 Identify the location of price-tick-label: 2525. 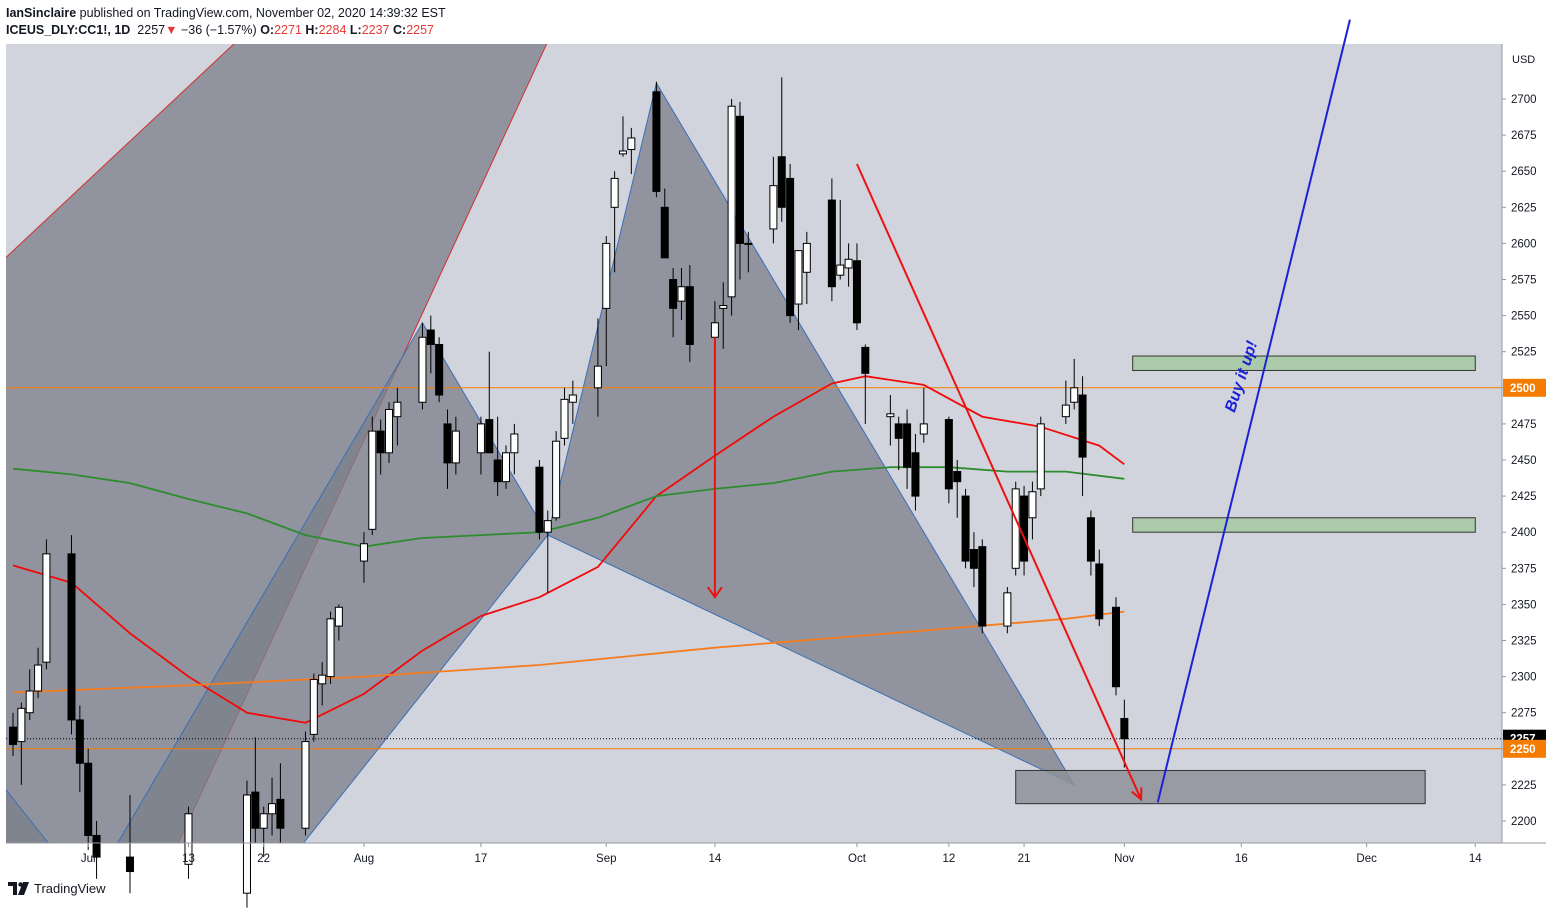
(1524, 353).